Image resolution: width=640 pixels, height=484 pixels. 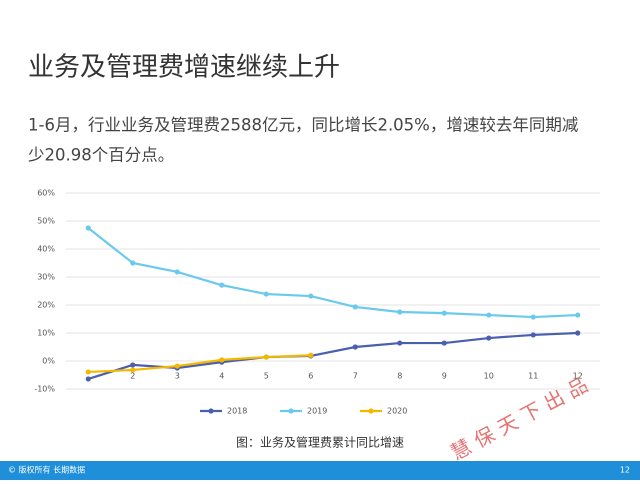 What do you see at coordinates (46, 249) in the screenshot?
I see `y-tick-label: 40%` at bounding box center [46, 249].